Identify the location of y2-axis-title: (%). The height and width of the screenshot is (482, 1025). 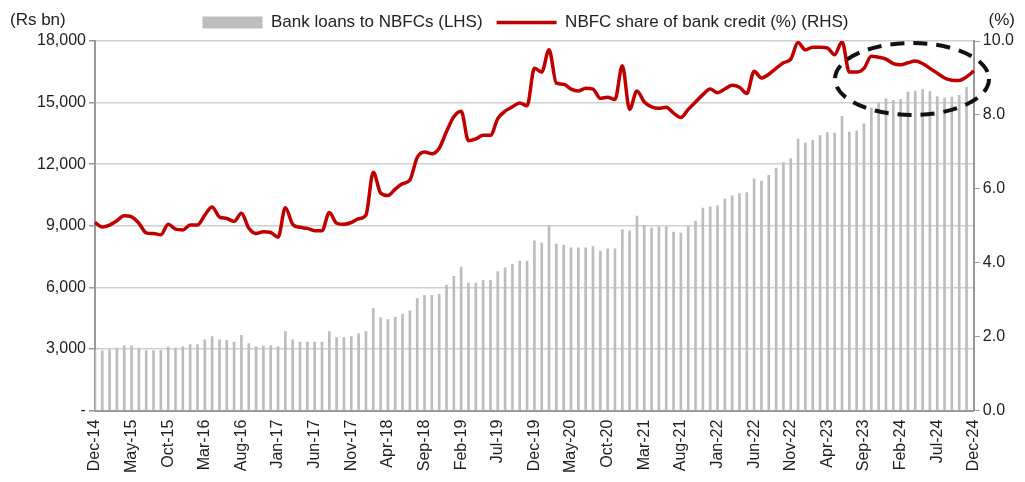
(1001, 19).